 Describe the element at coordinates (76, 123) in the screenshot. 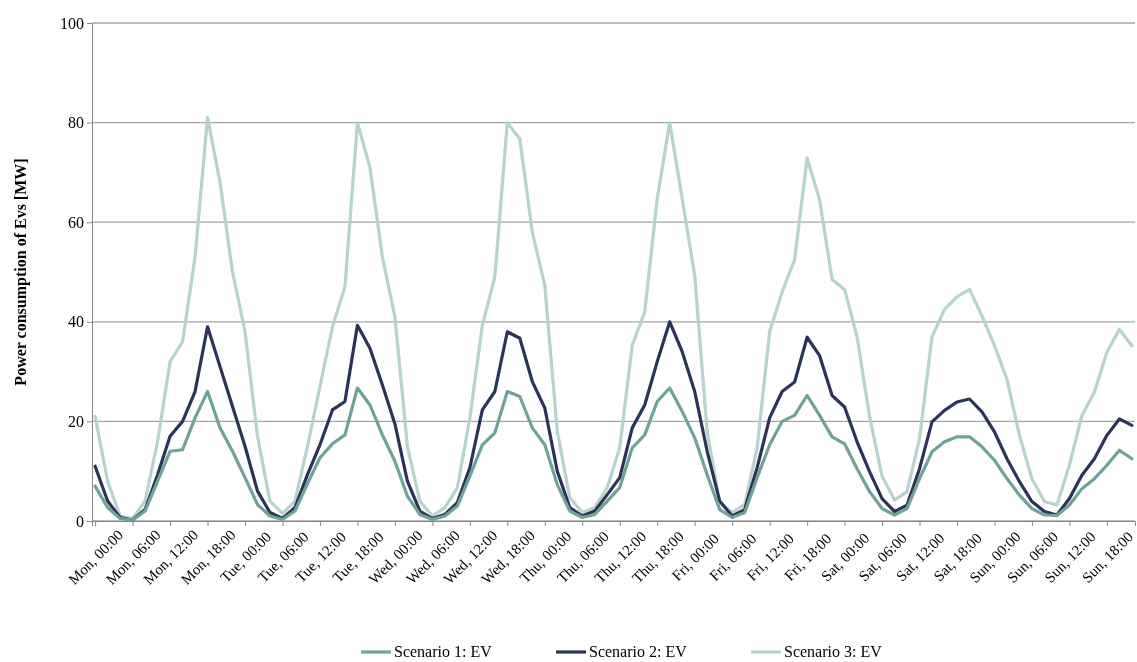

I see `y-tick-label: 80` at that location.